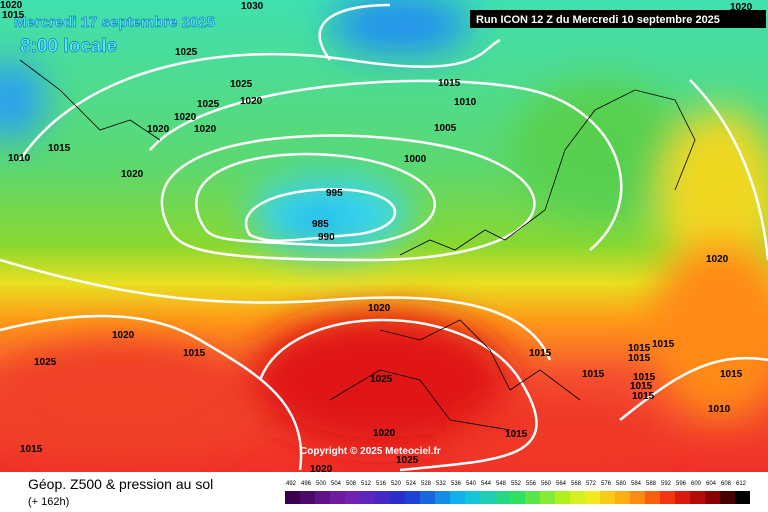 The image size is (768, 512). I want to click on scale-label: 516, so click(381, 484).